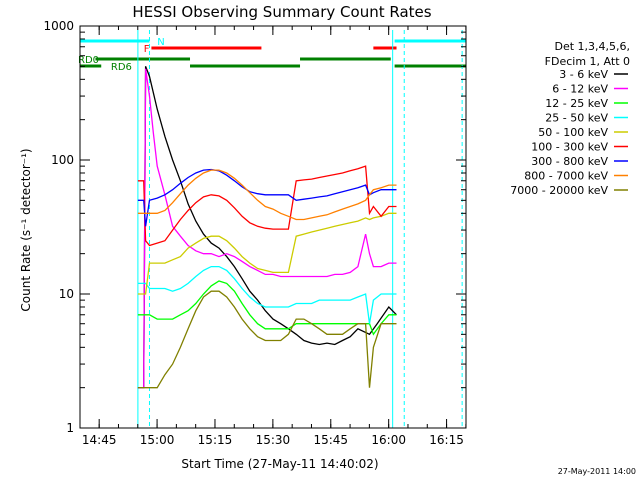 This screenshot has width=640, height=480. What do you see at coordinates (281, 12) in the screenshot?
I see `chart-title: HESSI Observing Summary Count Rates` at bounding box center [281, 12].